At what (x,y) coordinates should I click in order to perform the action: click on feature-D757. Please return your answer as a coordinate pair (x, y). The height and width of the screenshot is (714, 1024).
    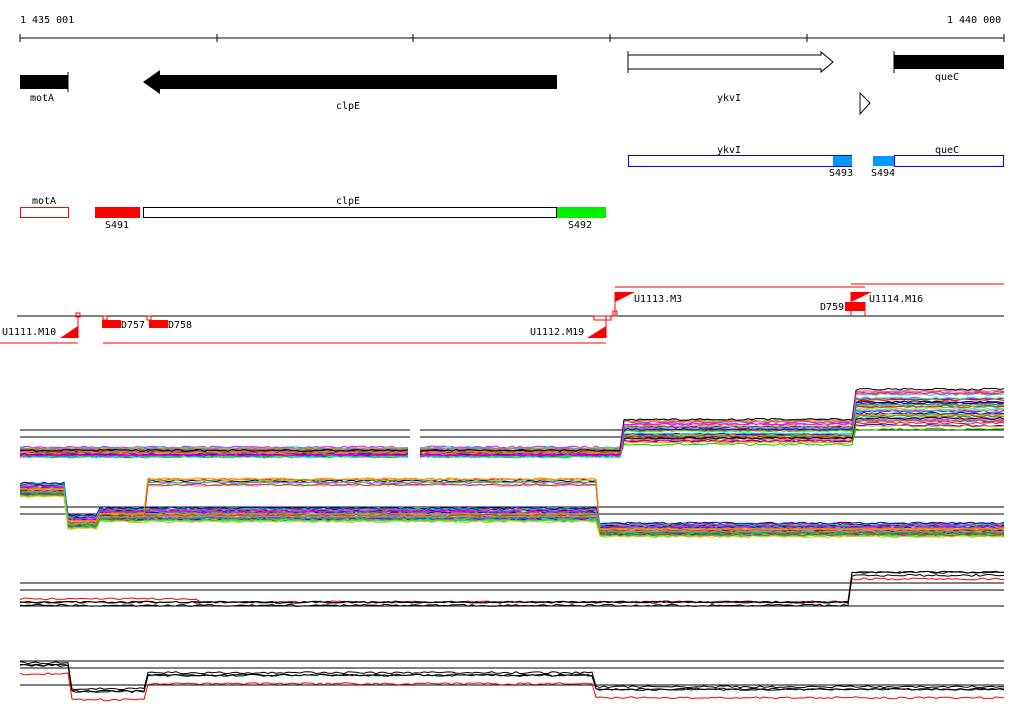
    Looking at the image, I should click on (111, 324).